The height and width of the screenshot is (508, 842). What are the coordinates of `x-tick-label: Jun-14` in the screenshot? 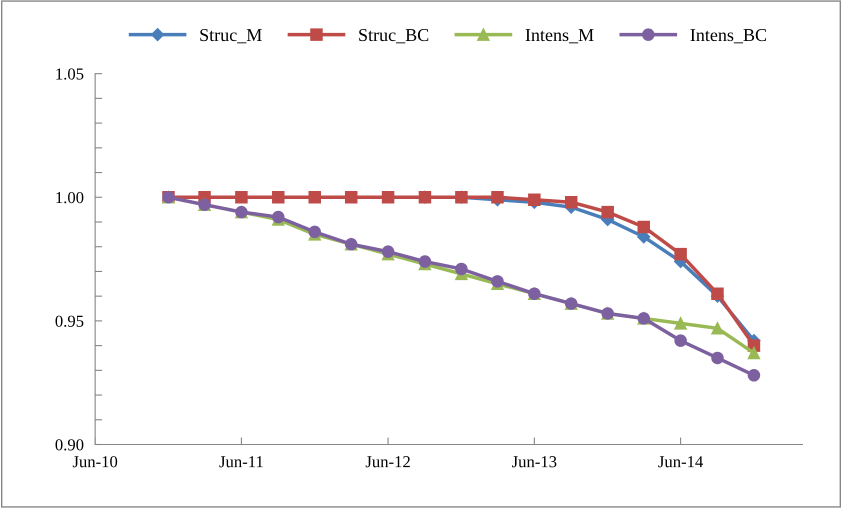 It's located at (681, 462).